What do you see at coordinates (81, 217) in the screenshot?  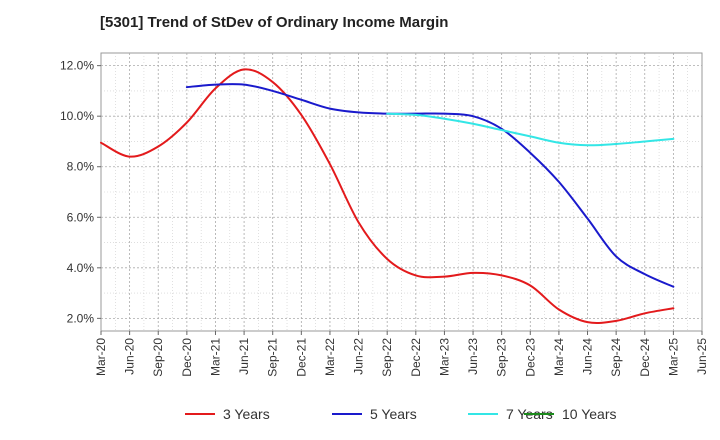 I see `y-tick-label: 6.0%` at bounding box center [81, 217].